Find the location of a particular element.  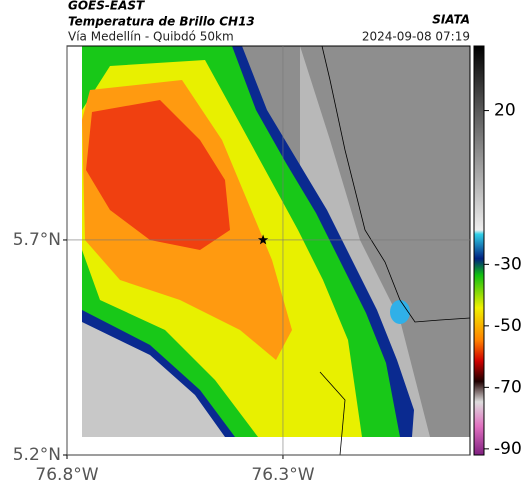

y-tick-label: 5.2°N is located at coordinates (37, 455).